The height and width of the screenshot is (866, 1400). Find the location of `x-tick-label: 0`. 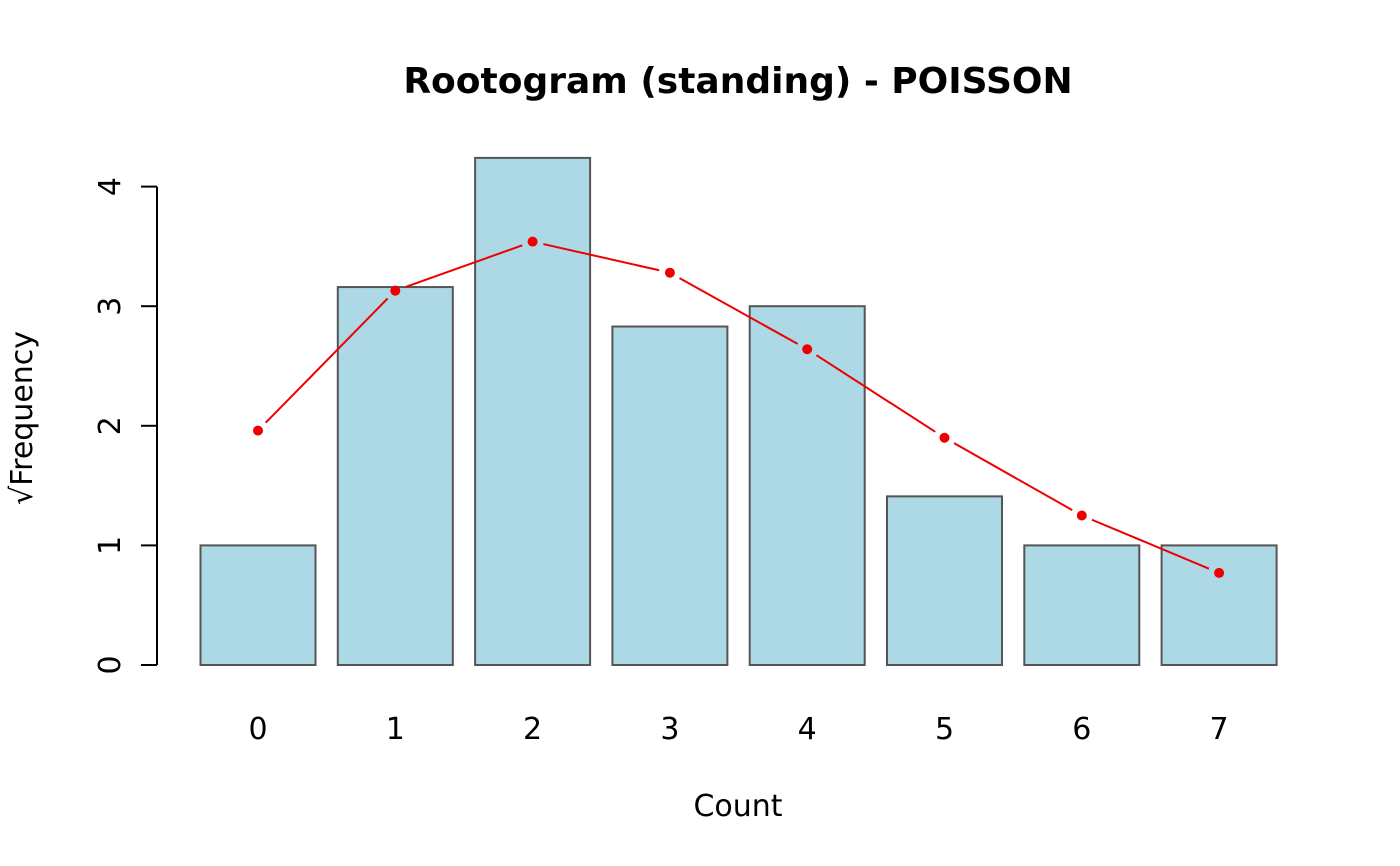

x-tick-label: 0 is located at coordinates (257, 729).